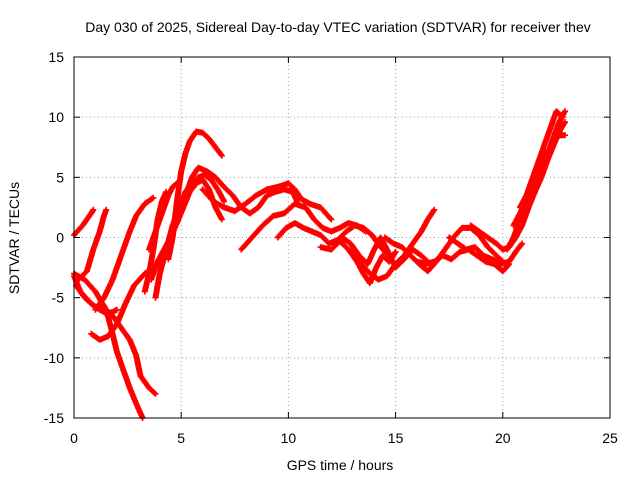 Image resolution: width=640 pixels, height=480 pixels. I want to click on y-tick-label: 10, so click(56, 117).